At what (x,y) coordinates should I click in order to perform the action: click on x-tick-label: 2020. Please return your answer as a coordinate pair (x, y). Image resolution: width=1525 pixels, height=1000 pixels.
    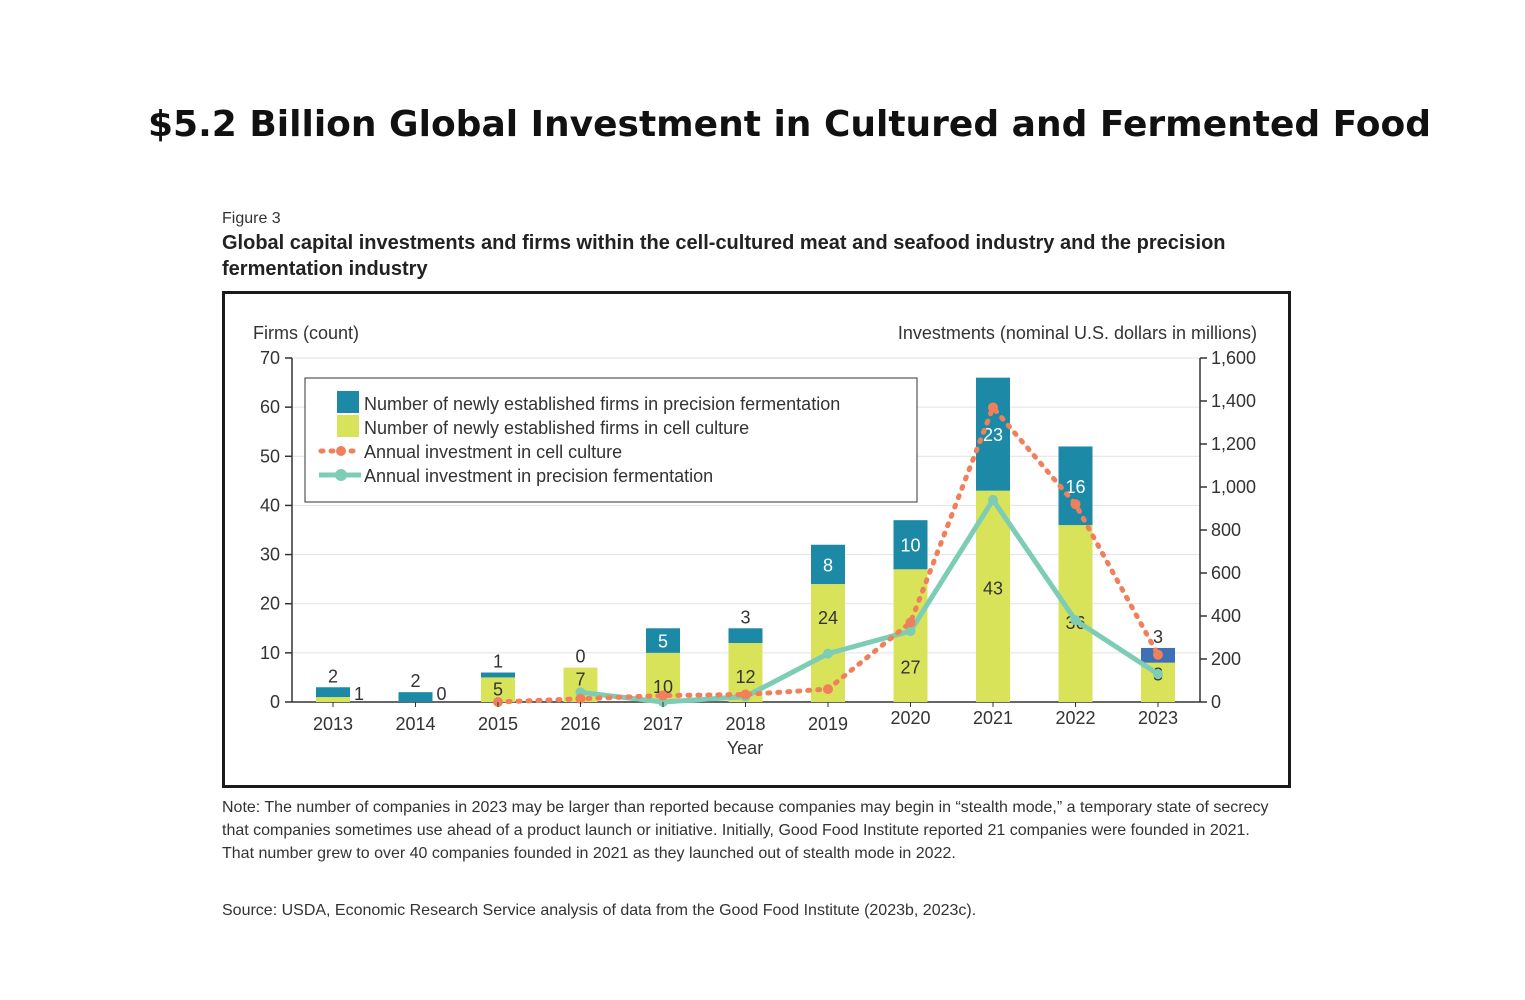
    Looking at the image, I should click on (910, 718).